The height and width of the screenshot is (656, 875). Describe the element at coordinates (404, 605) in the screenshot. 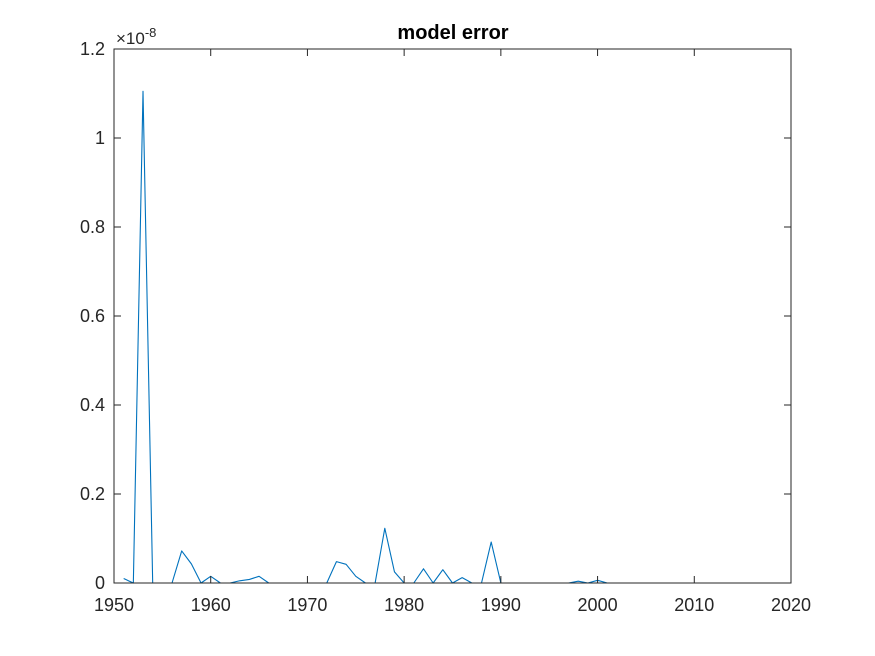

I see `x-tick-label: 1980` at that location.